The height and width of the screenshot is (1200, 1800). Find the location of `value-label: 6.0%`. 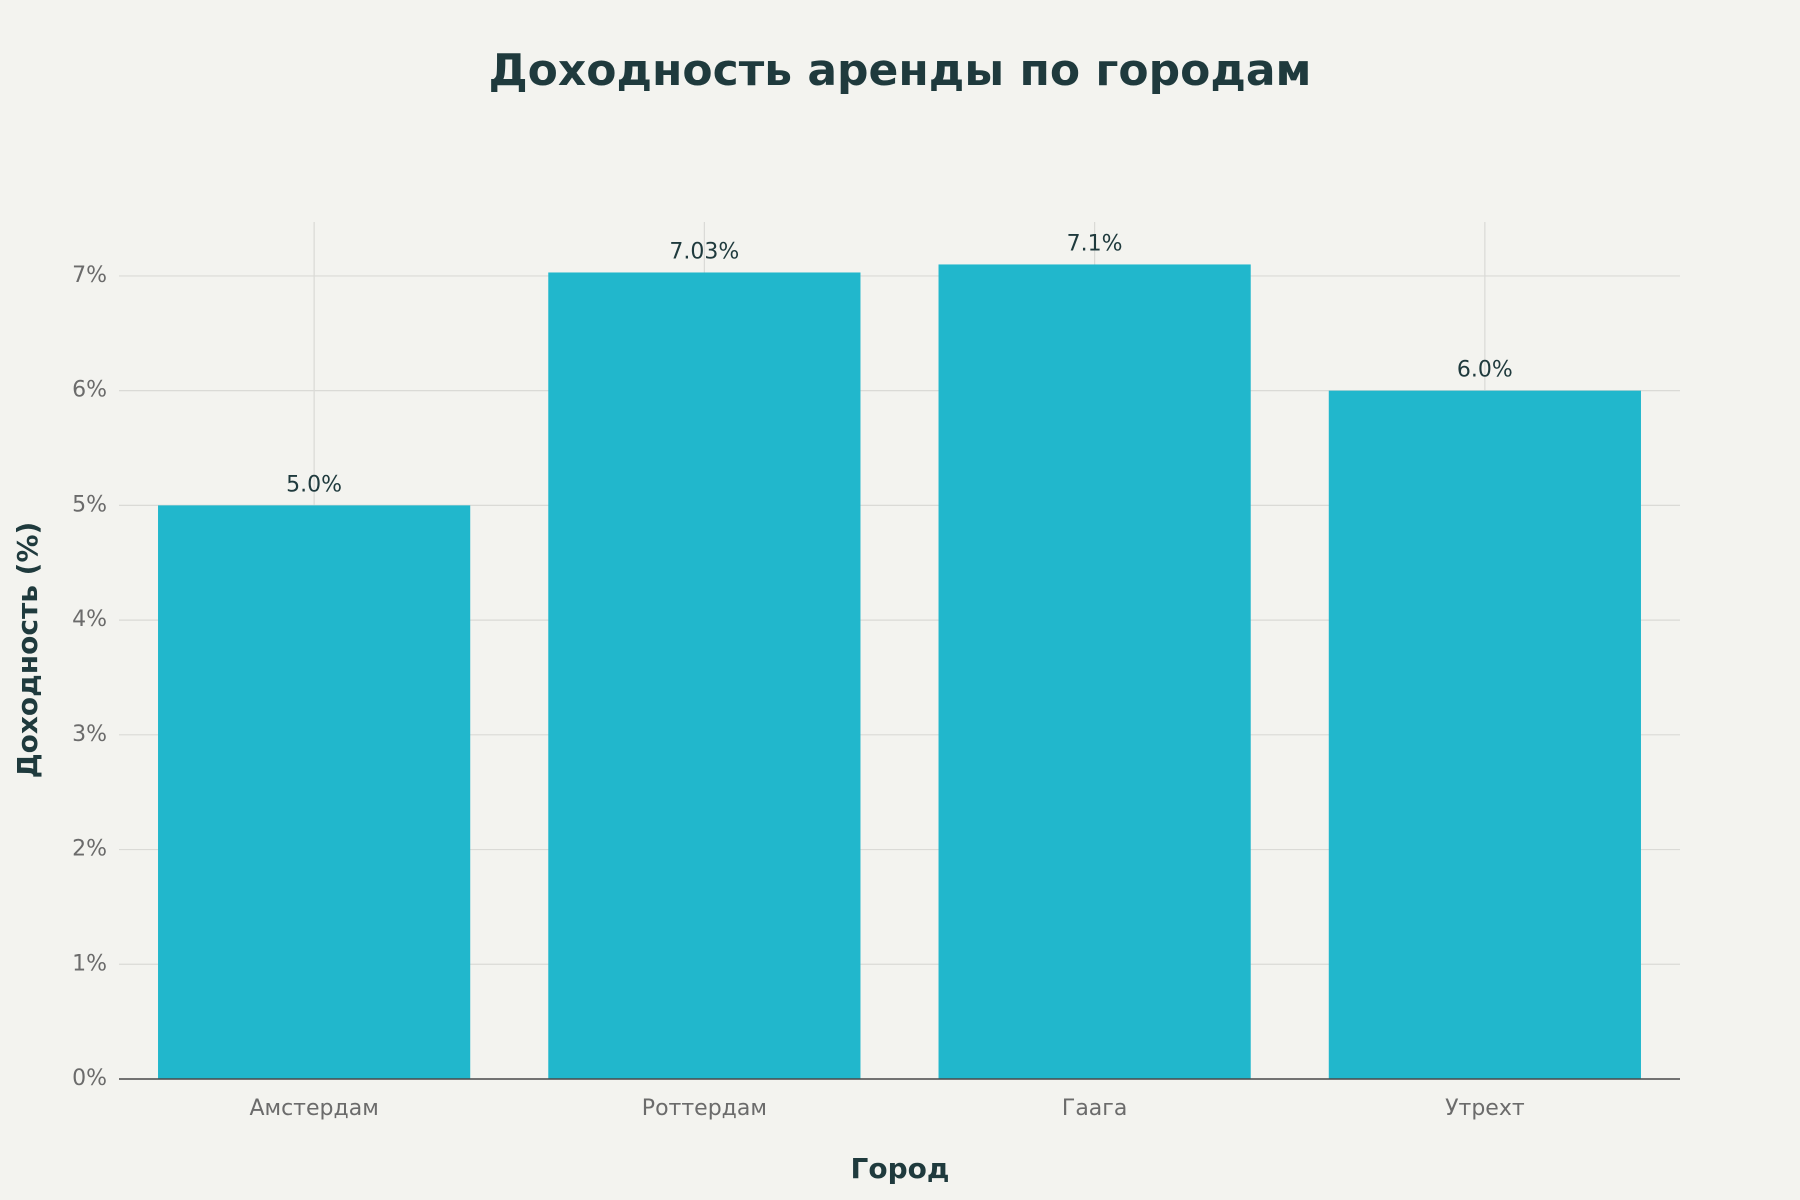

value-label: 6.0% is located at coordinates (1485, 370).